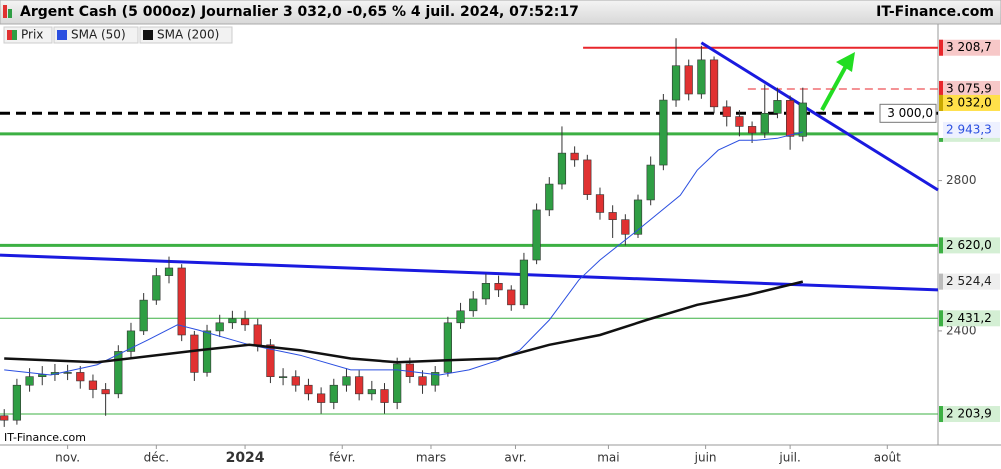 The image size is (1001, 469). Describe the element at coordinates (834, 88) in the screenshot. I see `arrow` at that location.